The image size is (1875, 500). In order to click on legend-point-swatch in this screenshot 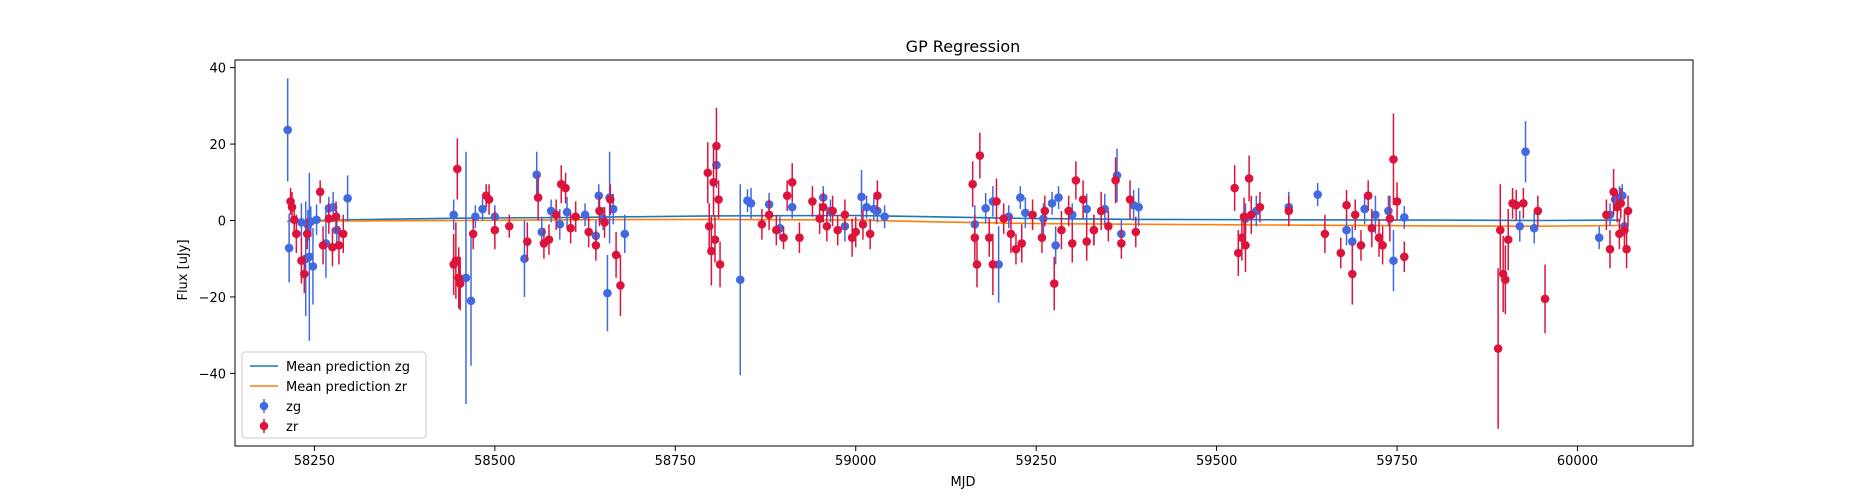, I will do `click(264, 406)`.